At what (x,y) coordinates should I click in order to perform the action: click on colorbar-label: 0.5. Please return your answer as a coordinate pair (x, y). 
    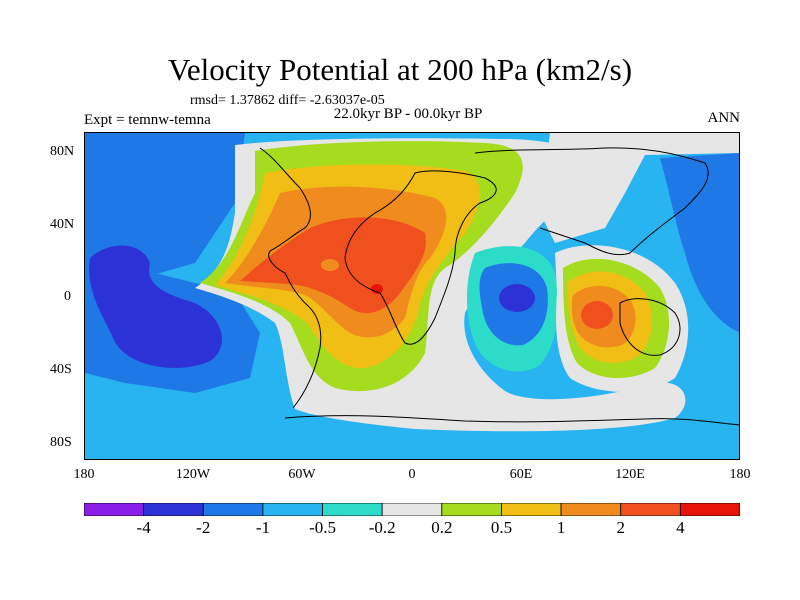
    Looking at the image, I should click on (501, 527).